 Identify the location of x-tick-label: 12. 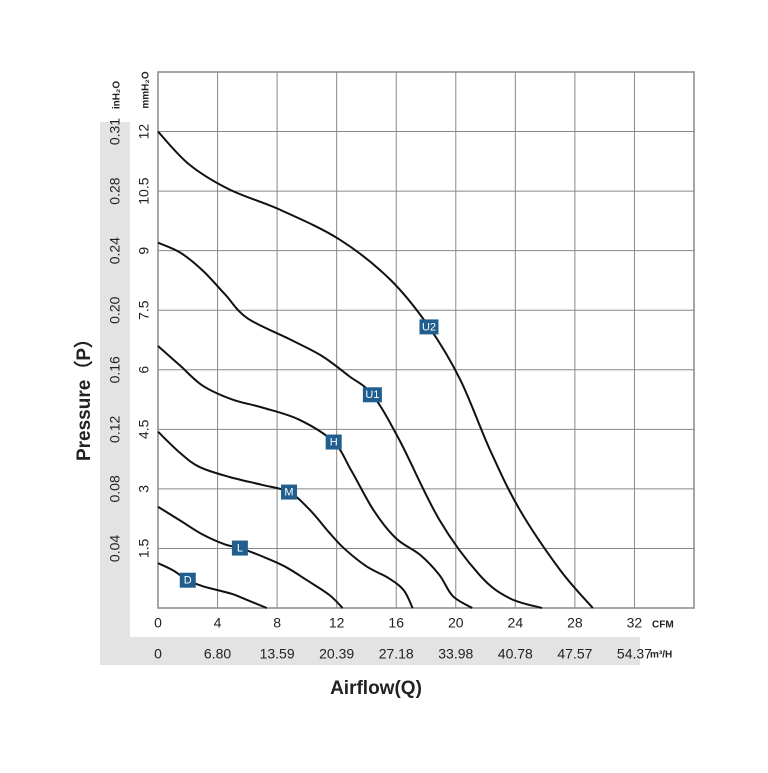
(337, 623).